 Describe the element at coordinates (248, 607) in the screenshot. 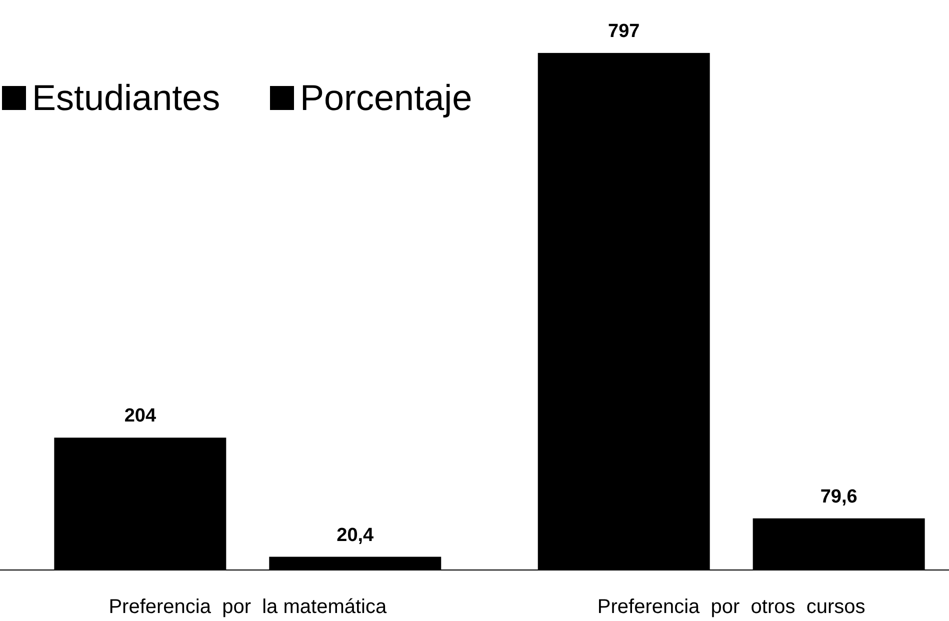

I see `x-tick-label: Preferencia por la matemática` at that location.